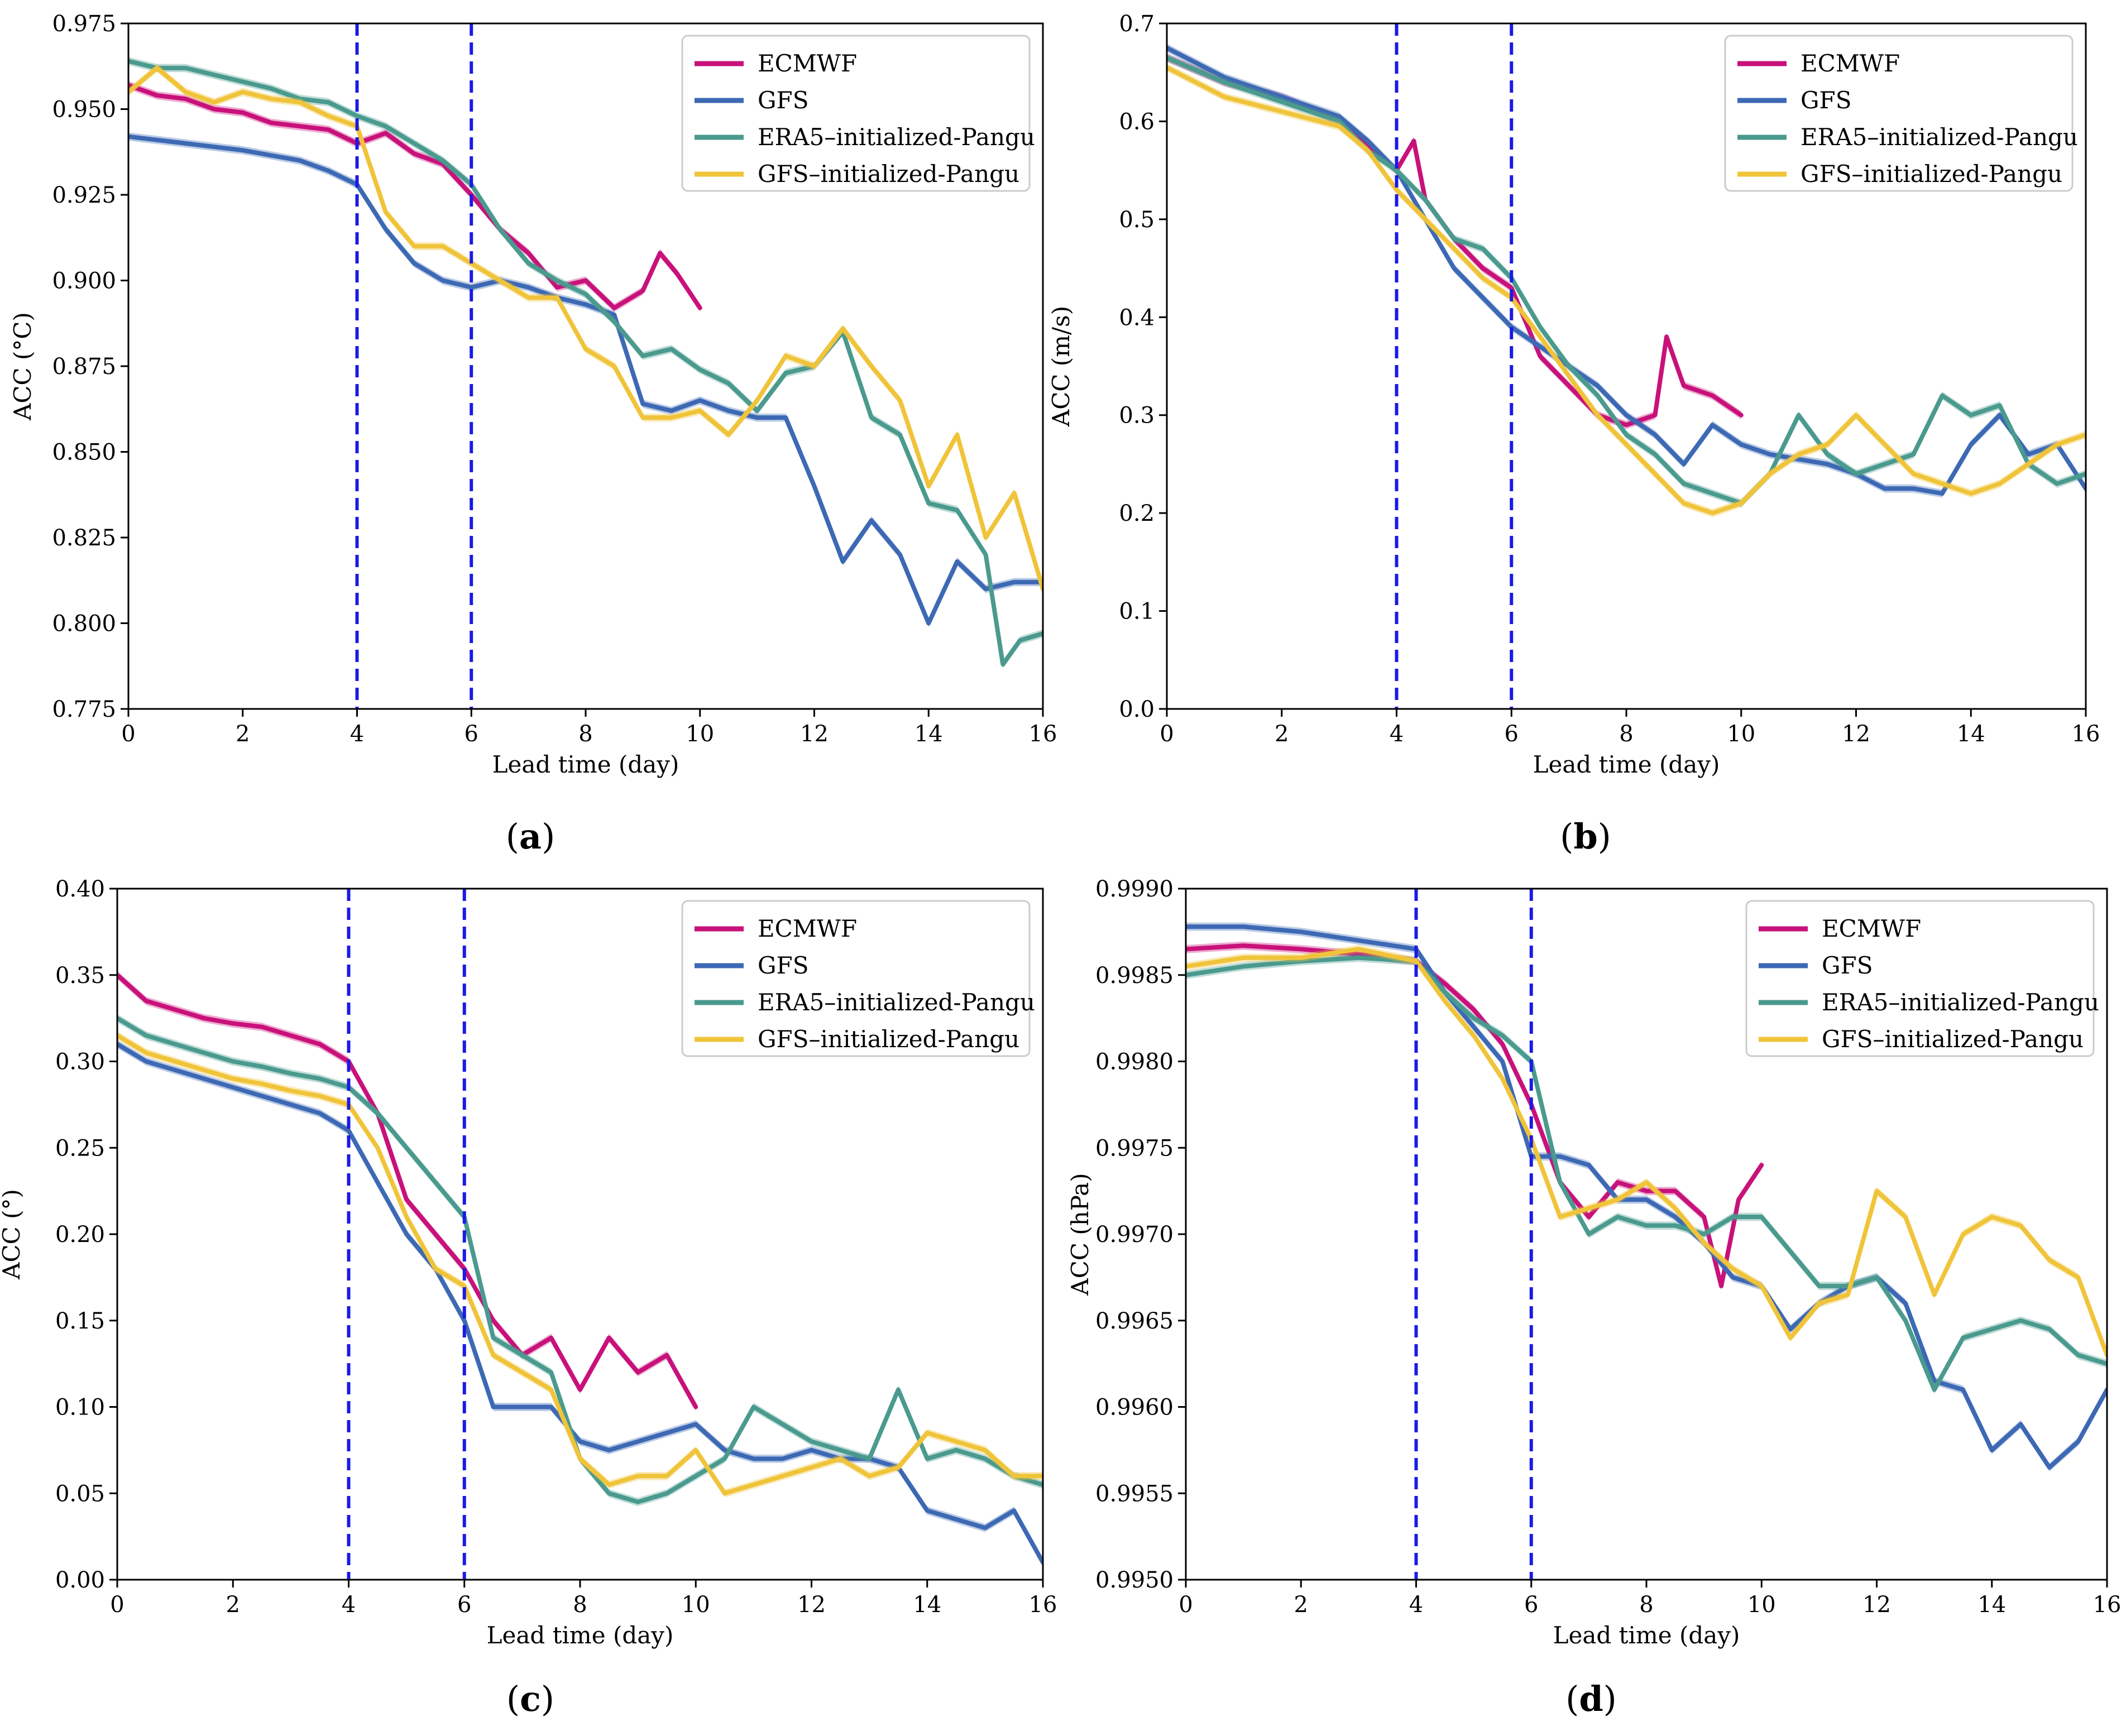 This screenshot has width=2126, height=1736. What do you see at coordinates (1137, 709) in the screenshot?
I see `y-tick-label: 0.0` at bounding box center [1137, 709].